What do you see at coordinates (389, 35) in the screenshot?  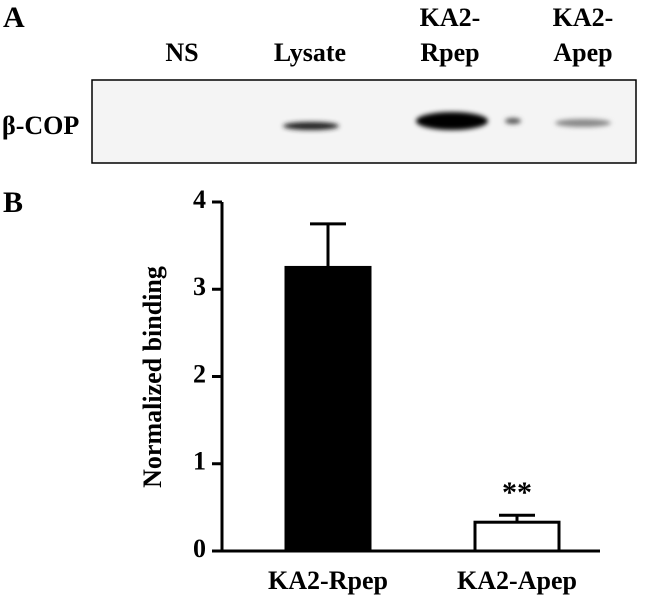 I see `lane-labels: NS Lysate KA2- Rpep KA2- Apep` at bounding box center [389, 35].